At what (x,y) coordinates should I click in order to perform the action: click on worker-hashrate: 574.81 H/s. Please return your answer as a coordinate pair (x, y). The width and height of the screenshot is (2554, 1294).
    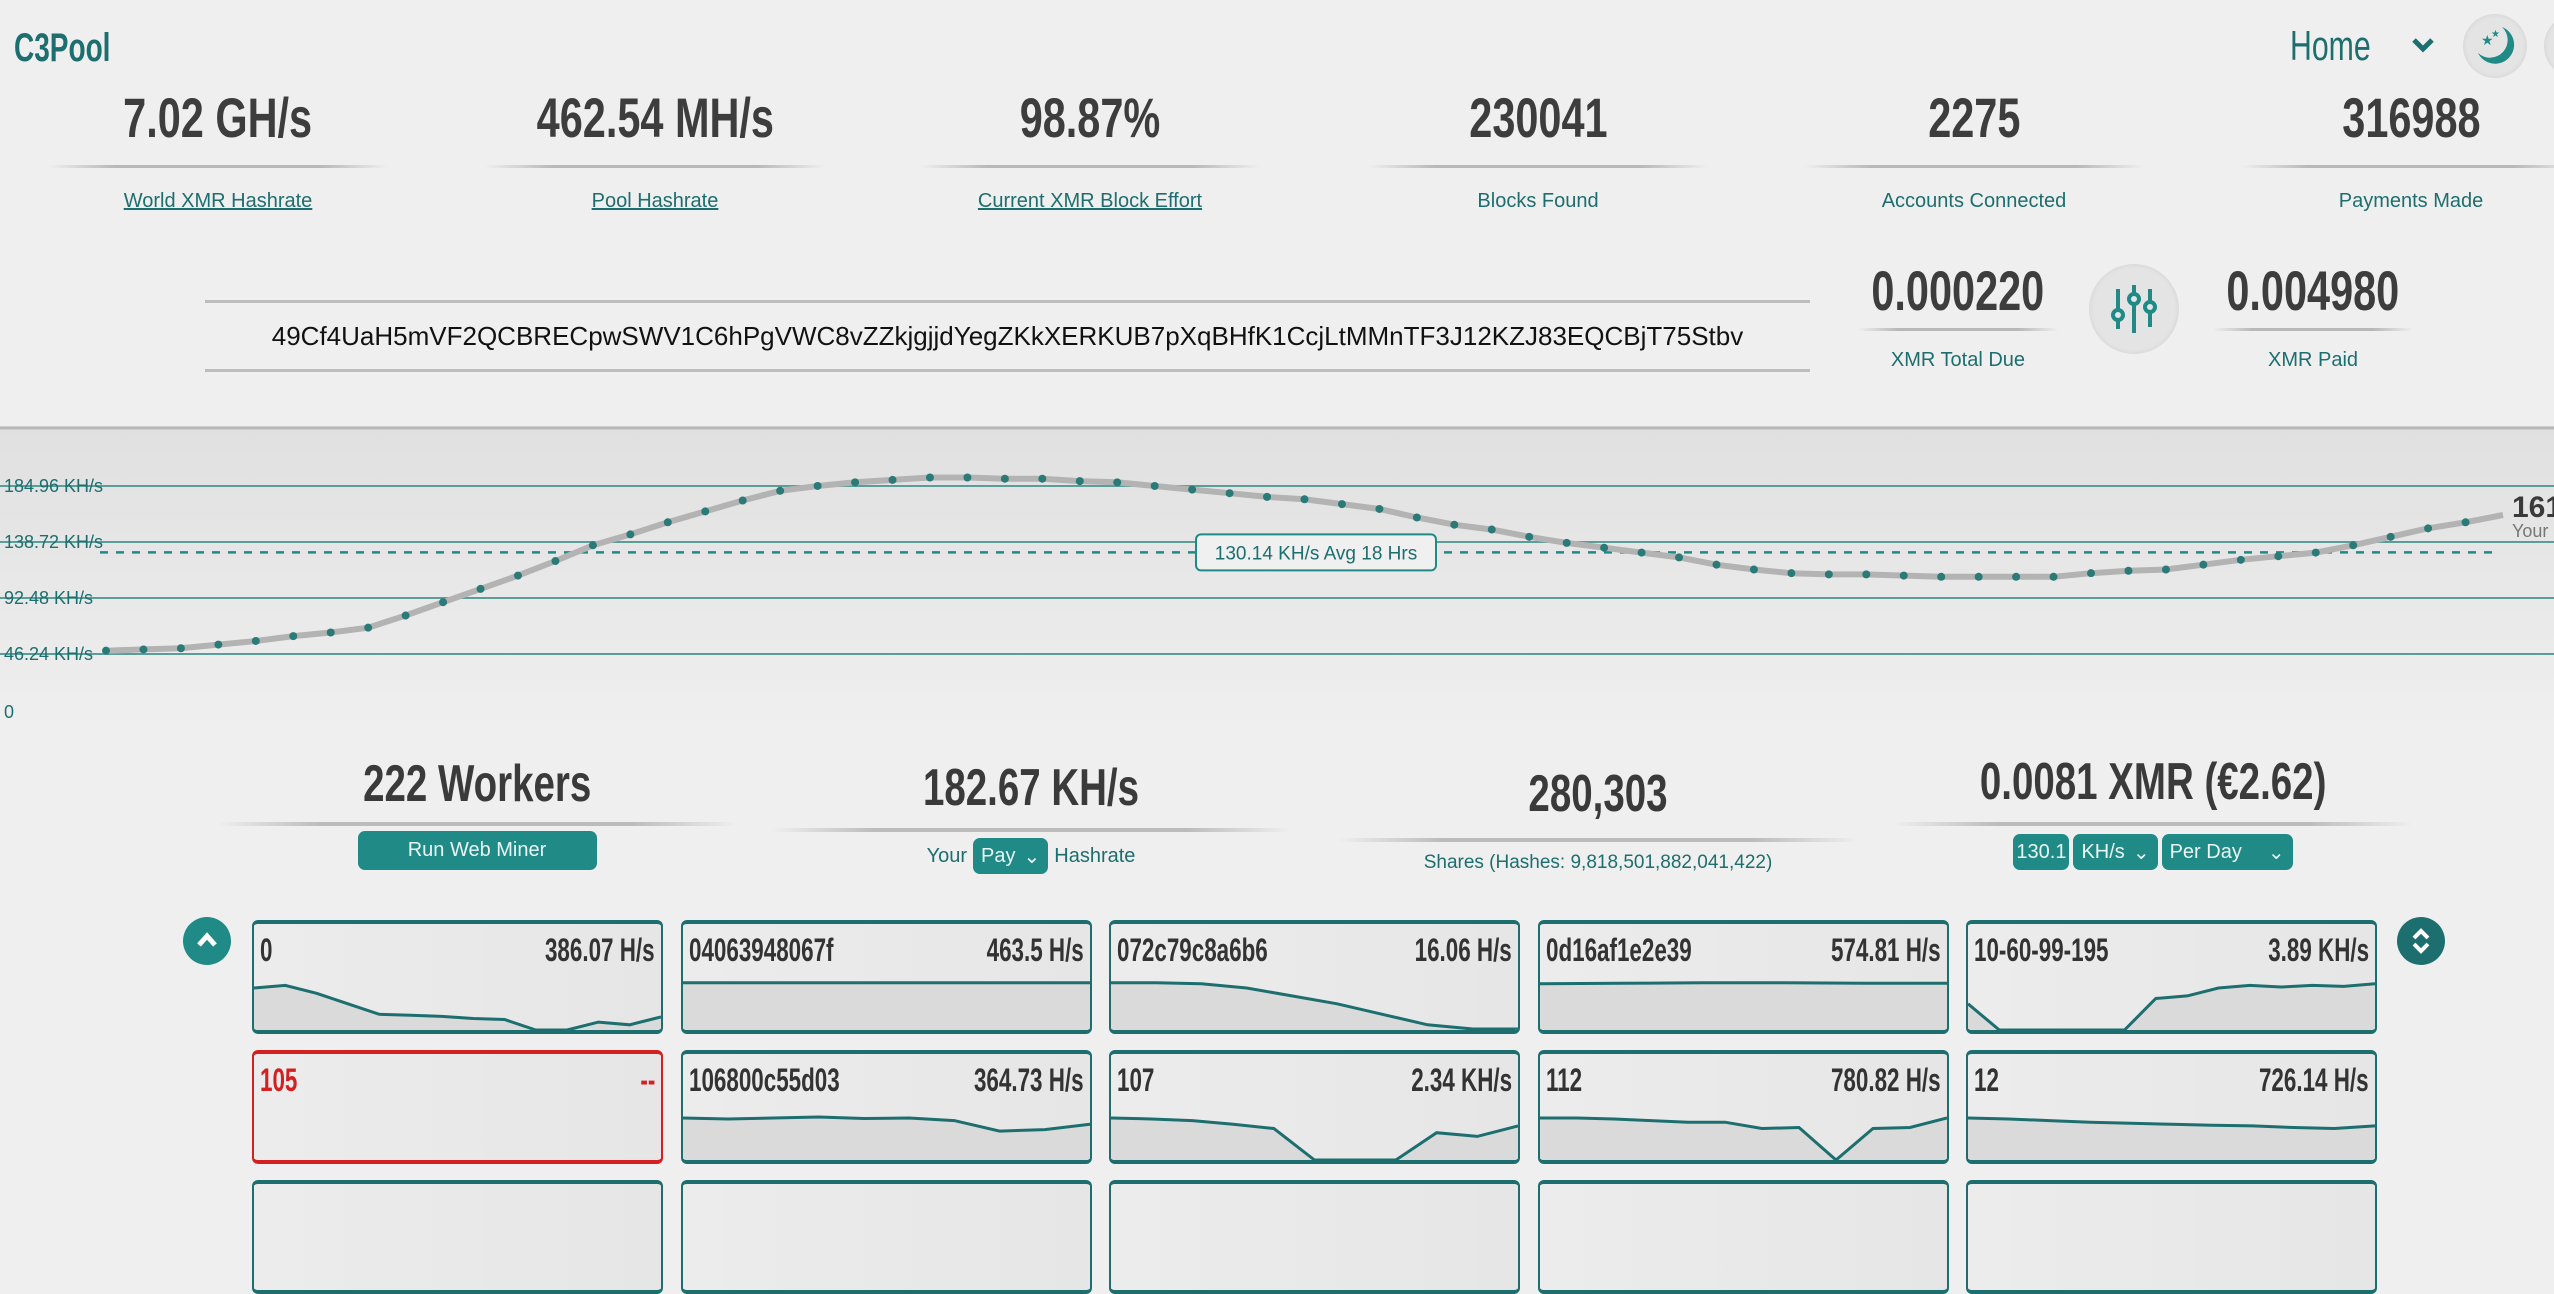
    Looking at the image, I should click on (1886, 950).